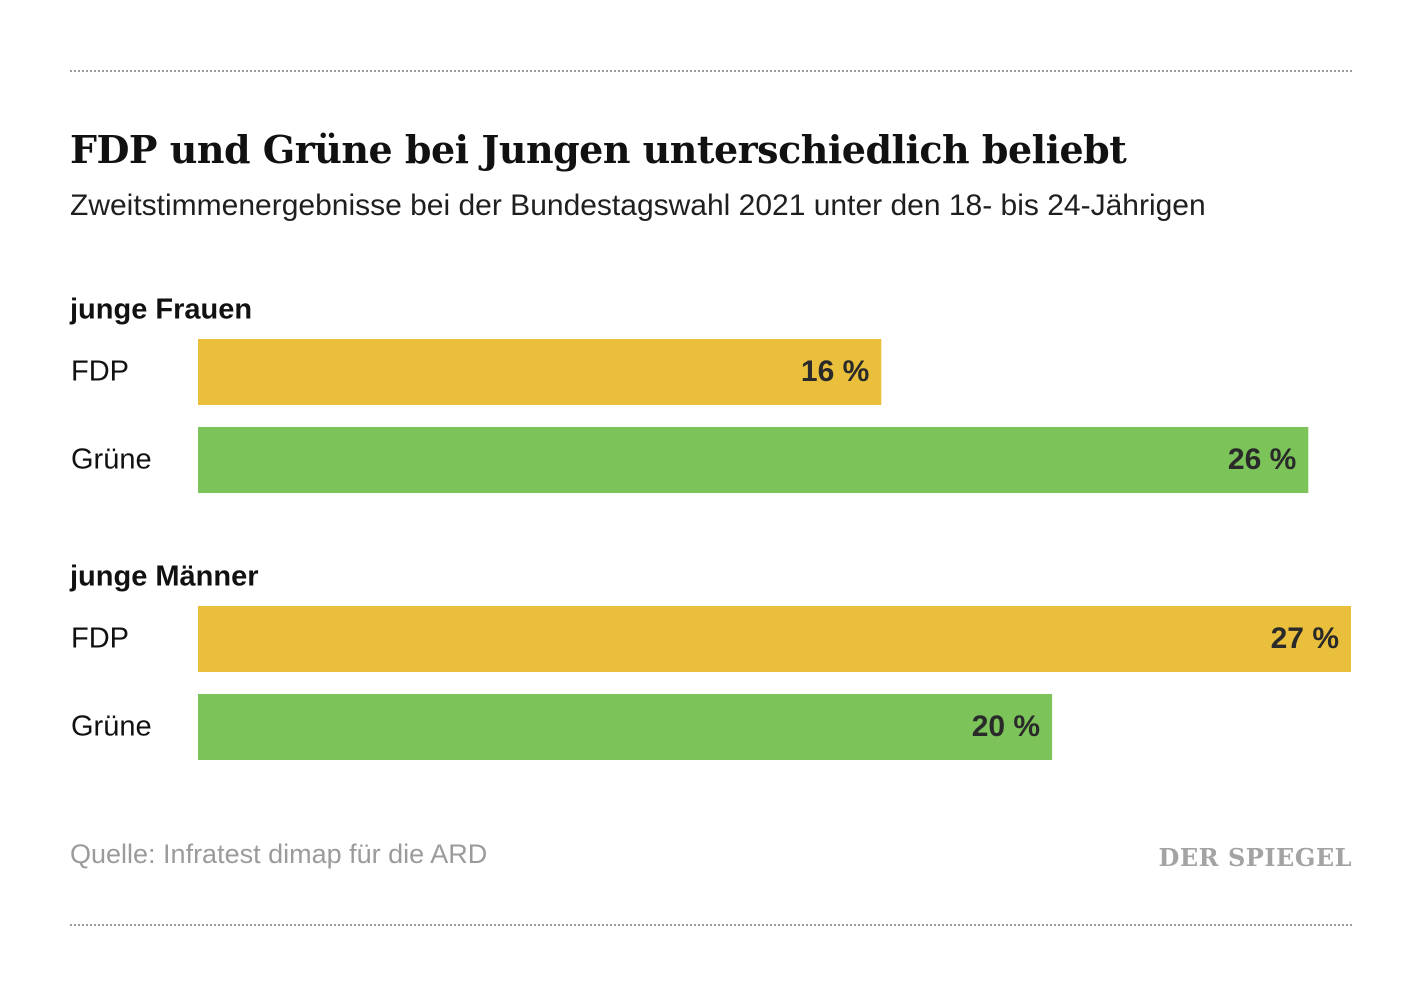 This screenshot has height=997, width=1420. What do you see at coordinates (835, 371) in the screenshot?
I see `data-label: 16 %` at bounding box center [835, 371].